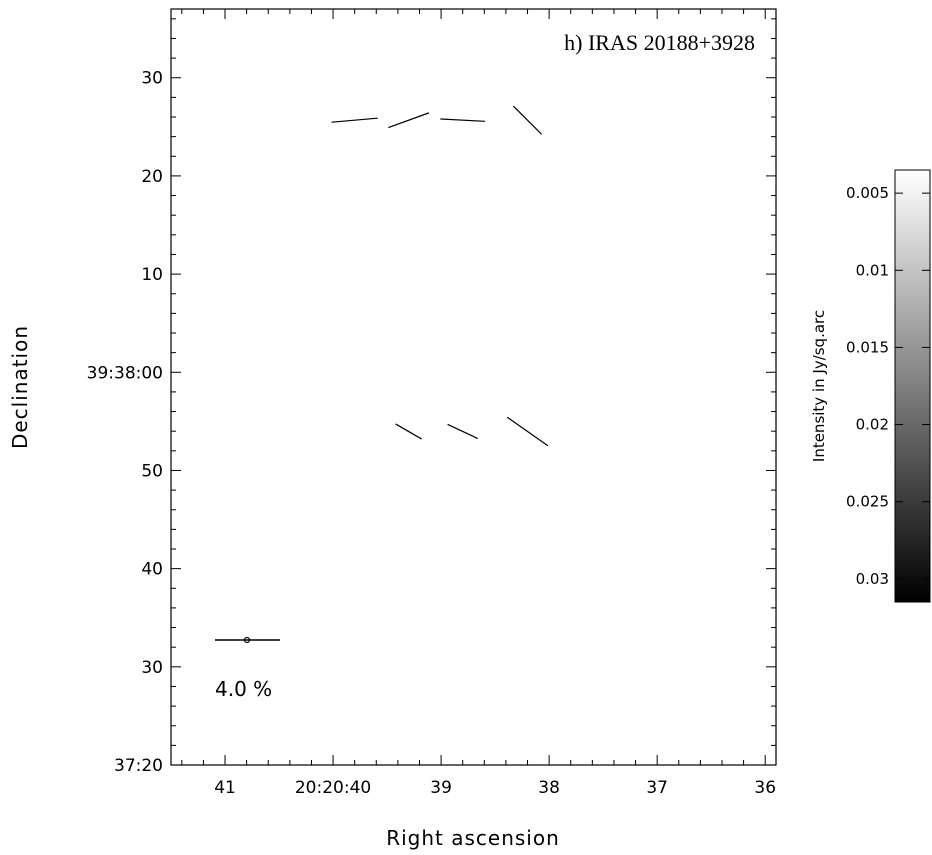 The image size is (932, 855). I want to click on blank-region-top-right, so click(685, 54).